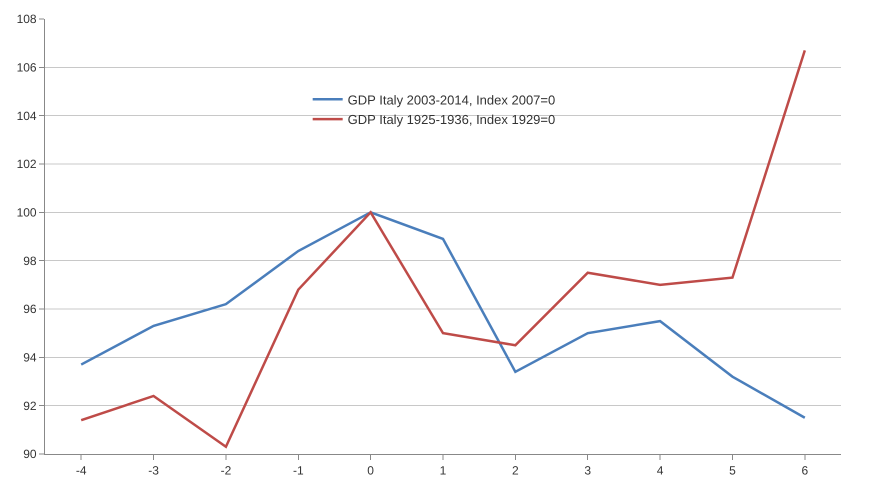 The height and width of the screenshot is (489, 881). Describe the element at coordinates (26, 67) in the screenshot. I see `y-tick-label: 106` at that location.